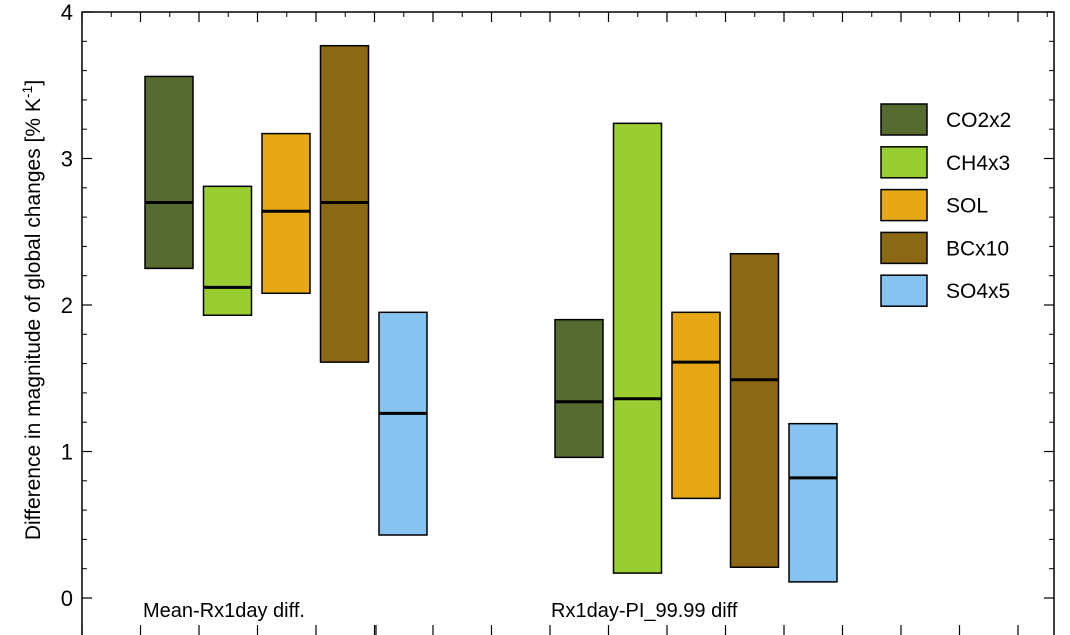 The height and width of the screenshot is (635, 1070). Describe the element at coordinates (904, 205) in the screenshot. I see `legend-swatch-sol` at that location.